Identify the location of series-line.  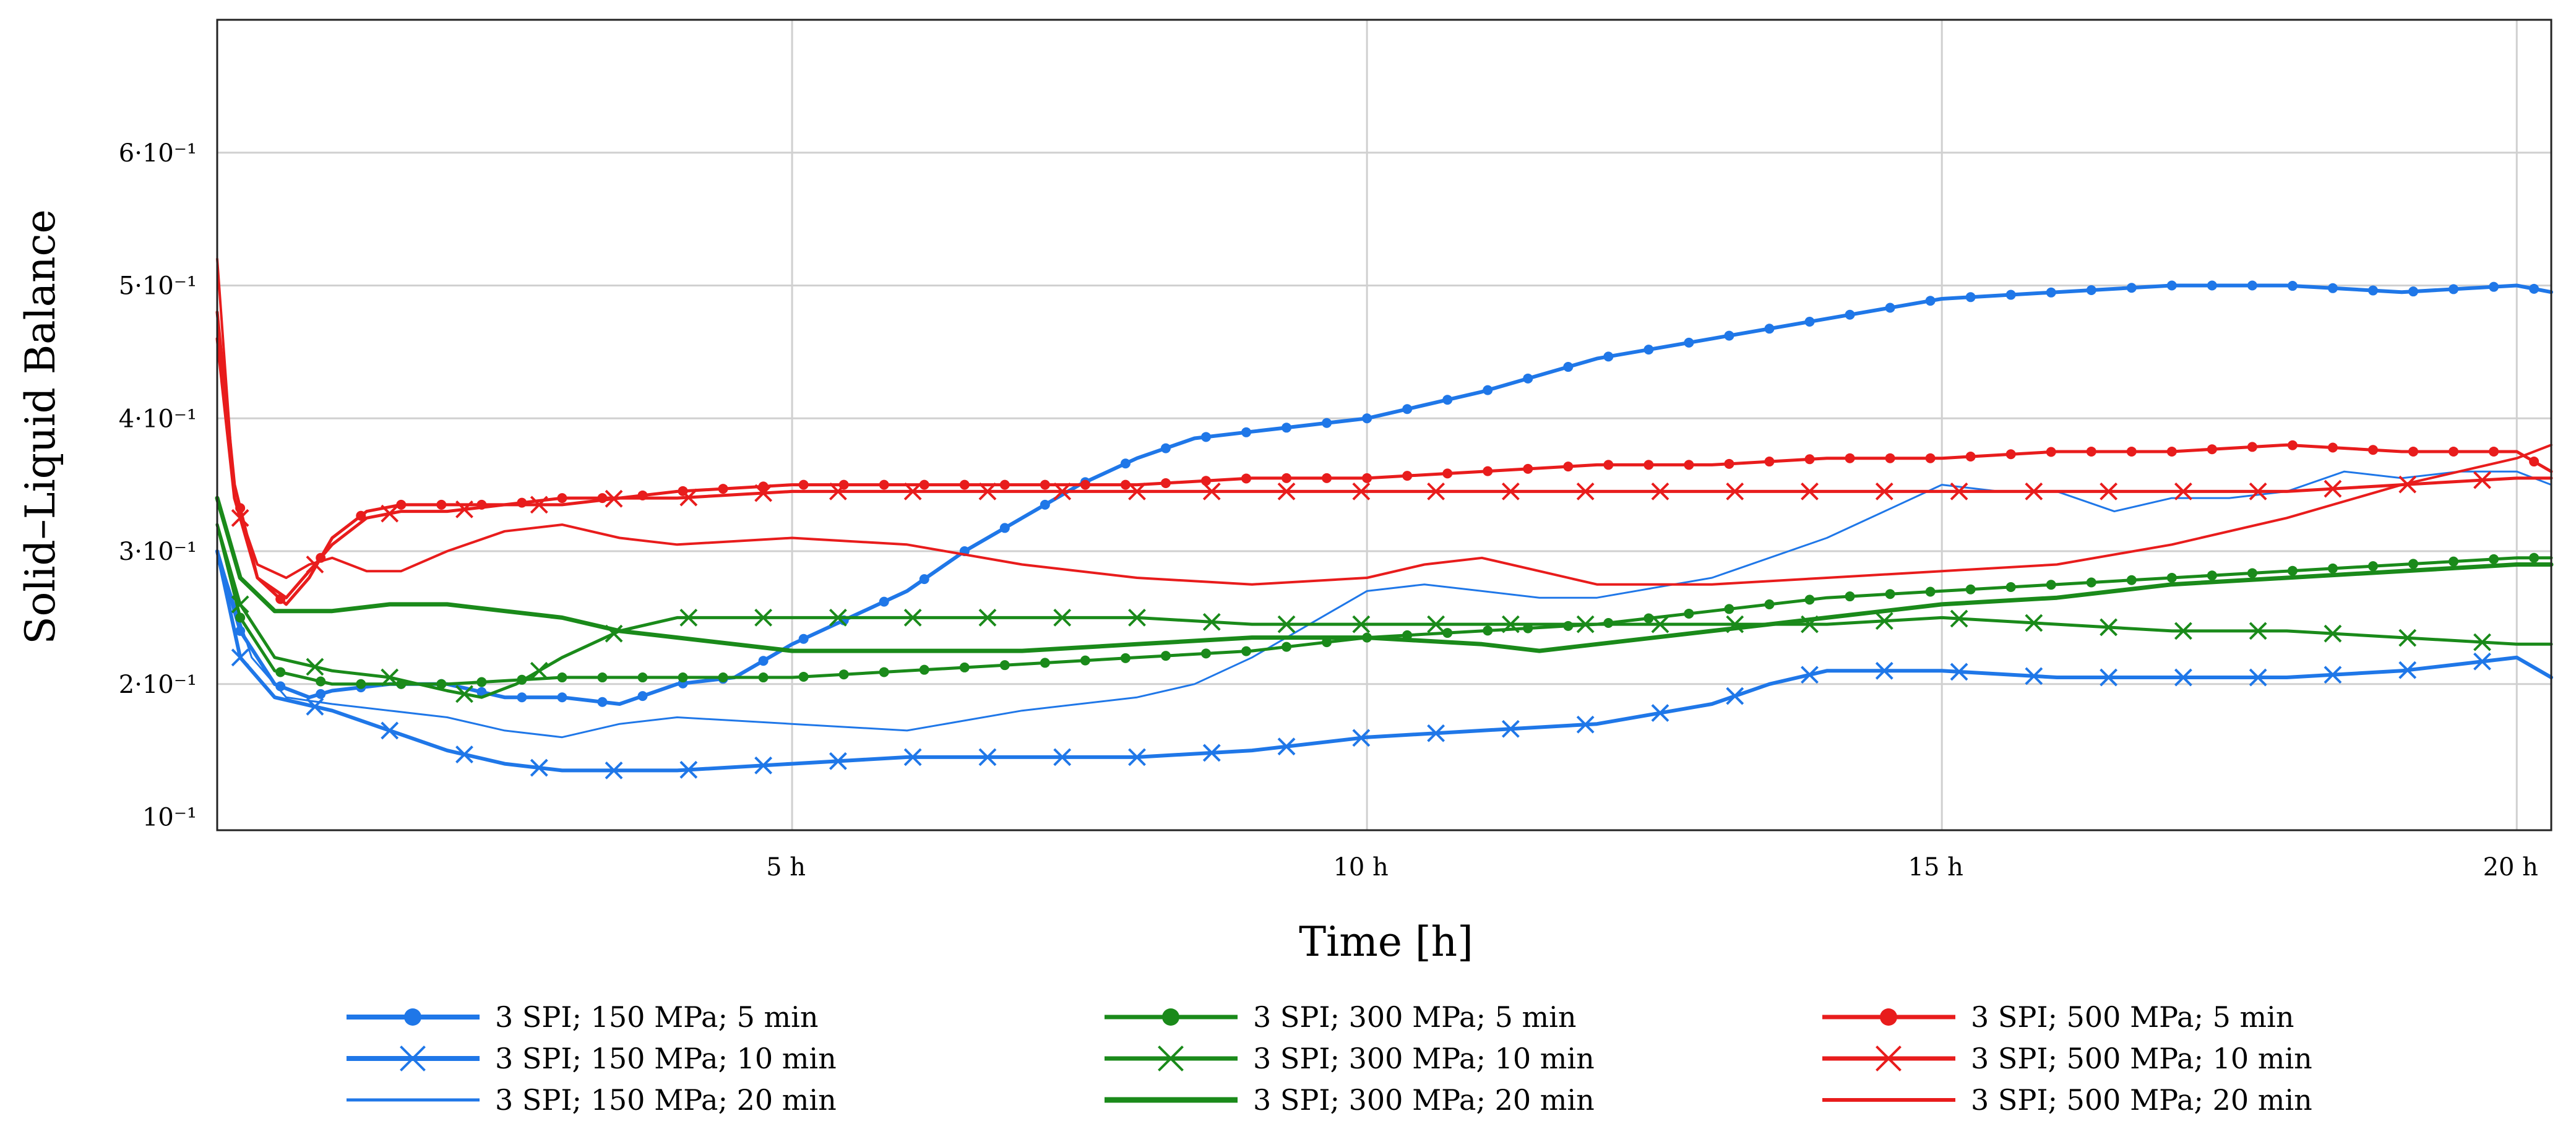
(1384, 611).